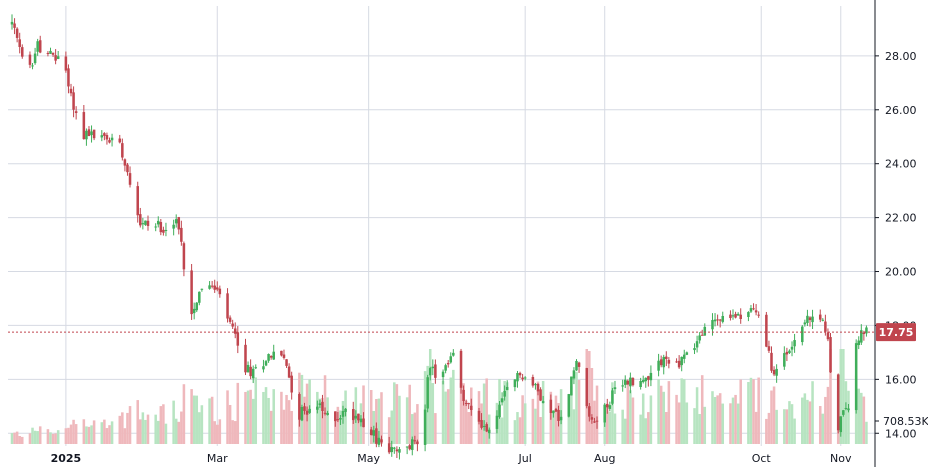  Describe the element at coordinates (901, 164) in the screenshot. I see `y-tick-label: 24.00` at that location.